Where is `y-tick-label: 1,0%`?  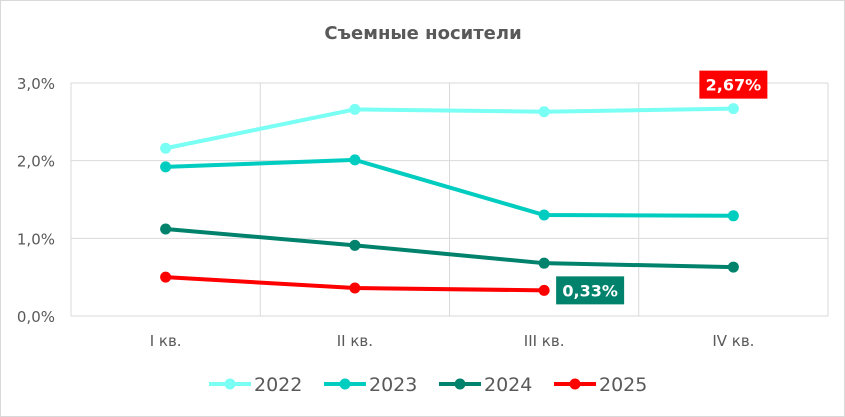
y-tick-label: 1,0% is located at coordinates (36, 239).